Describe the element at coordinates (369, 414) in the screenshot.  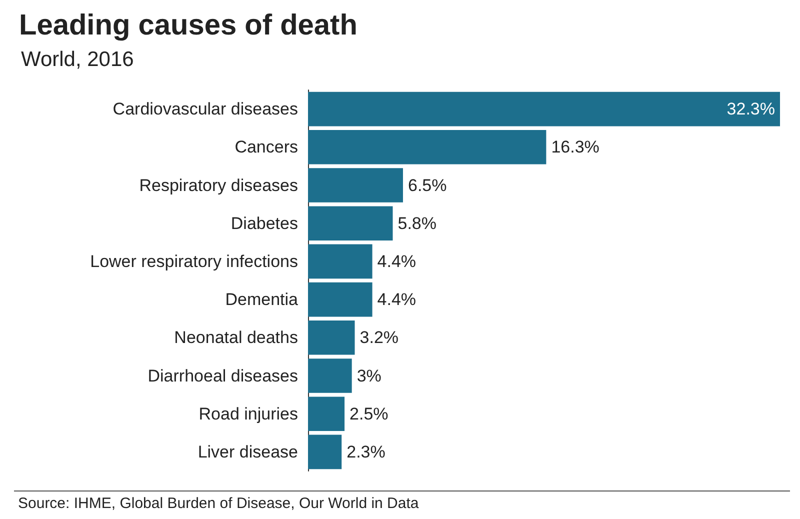
I see `data-label: 2.5%` at that location.